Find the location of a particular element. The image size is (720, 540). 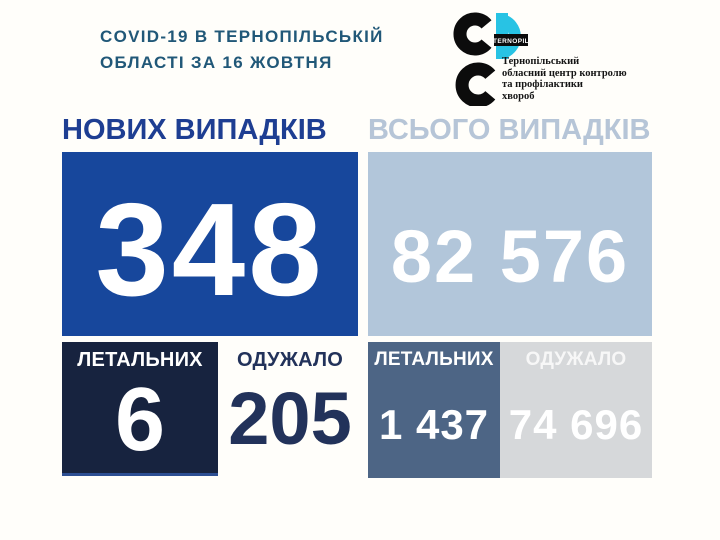

total-recovered-label: ОДУЖАЛО is located at coordinates (576, 359).